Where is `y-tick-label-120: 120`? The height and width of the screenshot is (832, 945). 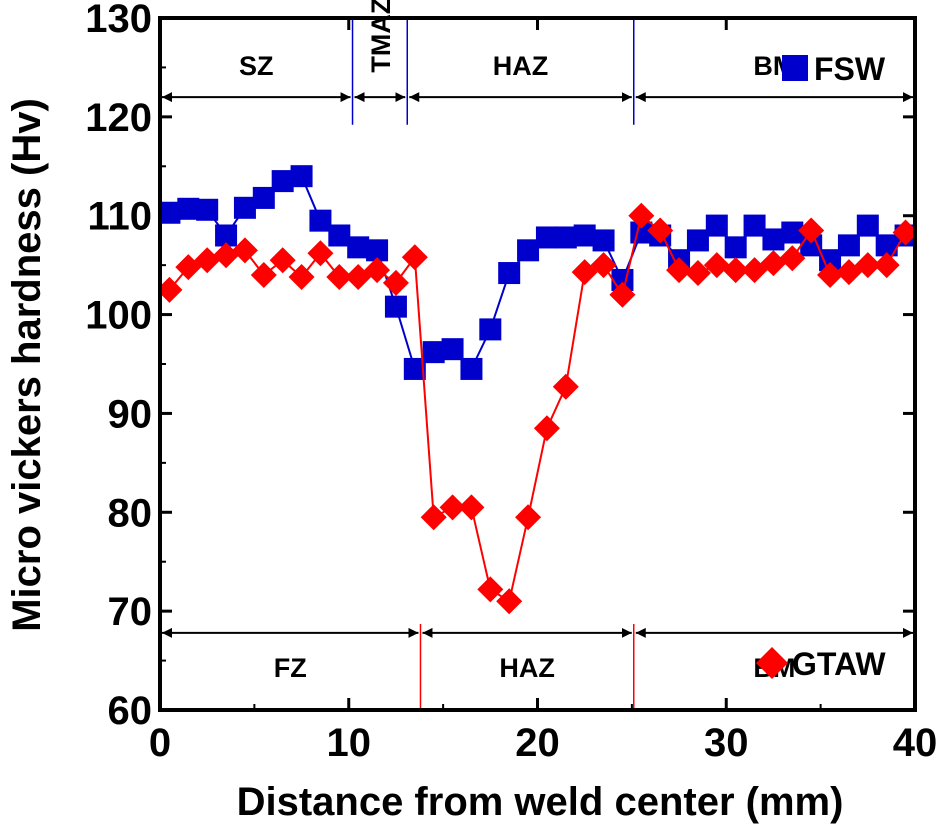
y-tick-label-120: 120 is located at coordinates (118, 118).